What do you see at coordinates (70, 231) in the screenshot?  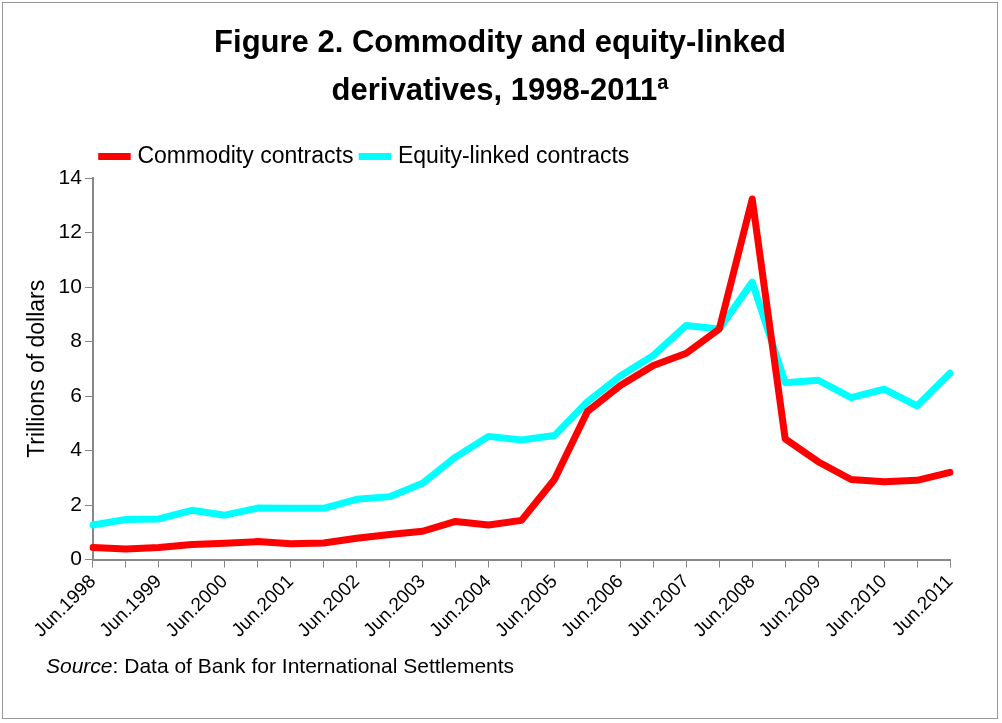 I see `y-tick-label: 12` at bounding box center [70, 231].